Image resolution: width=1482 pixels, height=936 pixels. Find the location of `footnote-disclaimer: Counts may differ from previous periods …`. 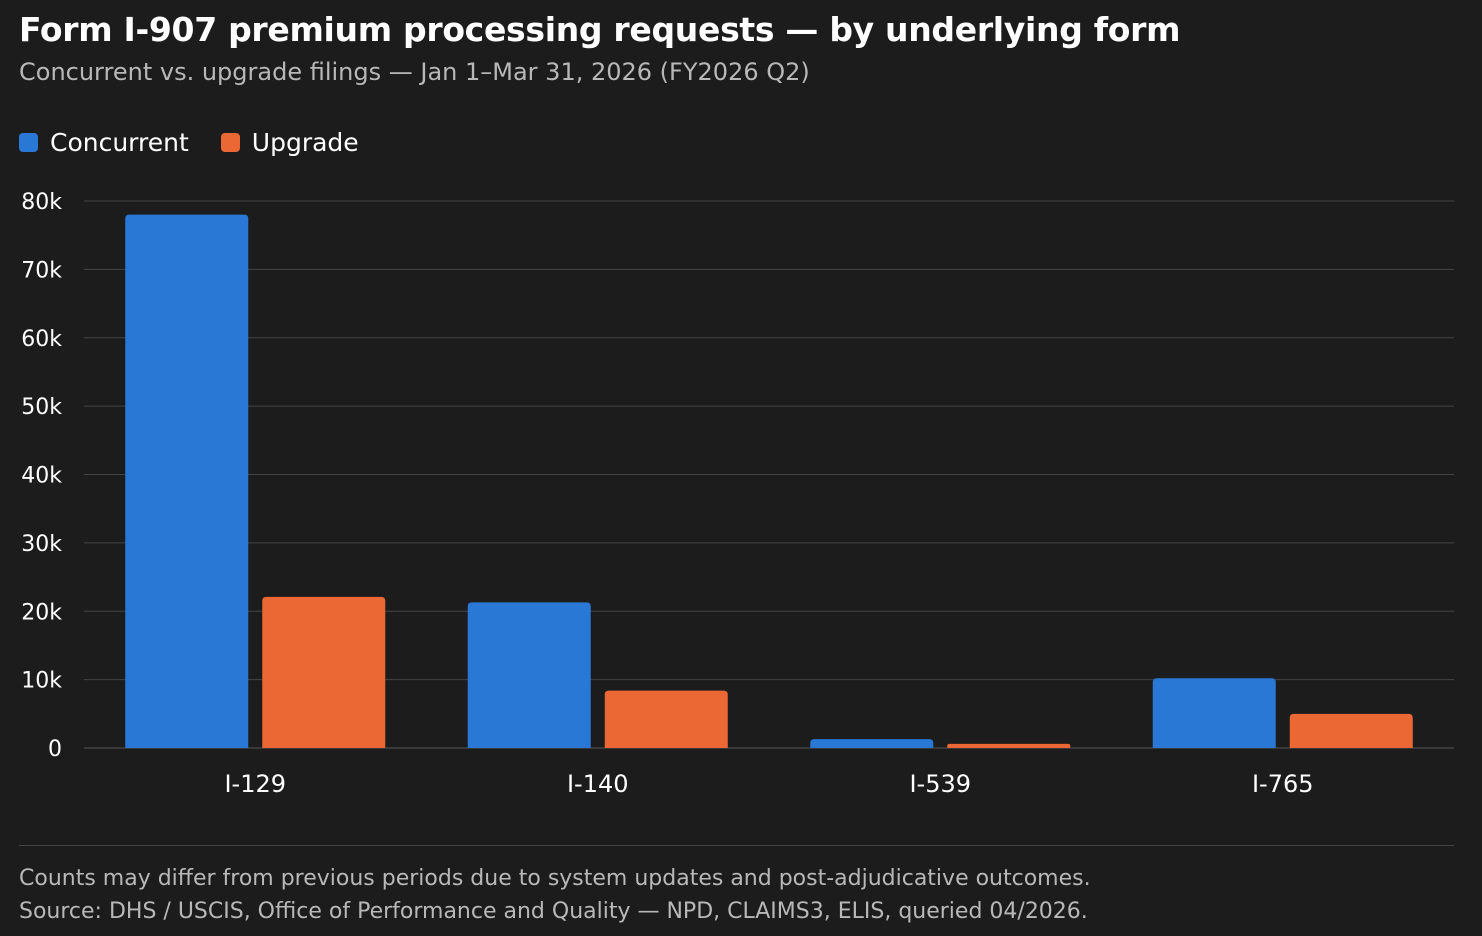

footnote-disclaimer: Counts may differ from previous periods … is located at coordinates (555, 878).